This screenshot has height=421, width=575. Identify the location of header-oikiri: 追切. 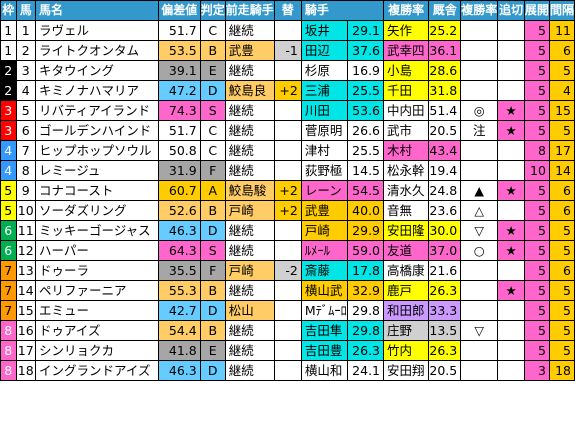
(511, 10).